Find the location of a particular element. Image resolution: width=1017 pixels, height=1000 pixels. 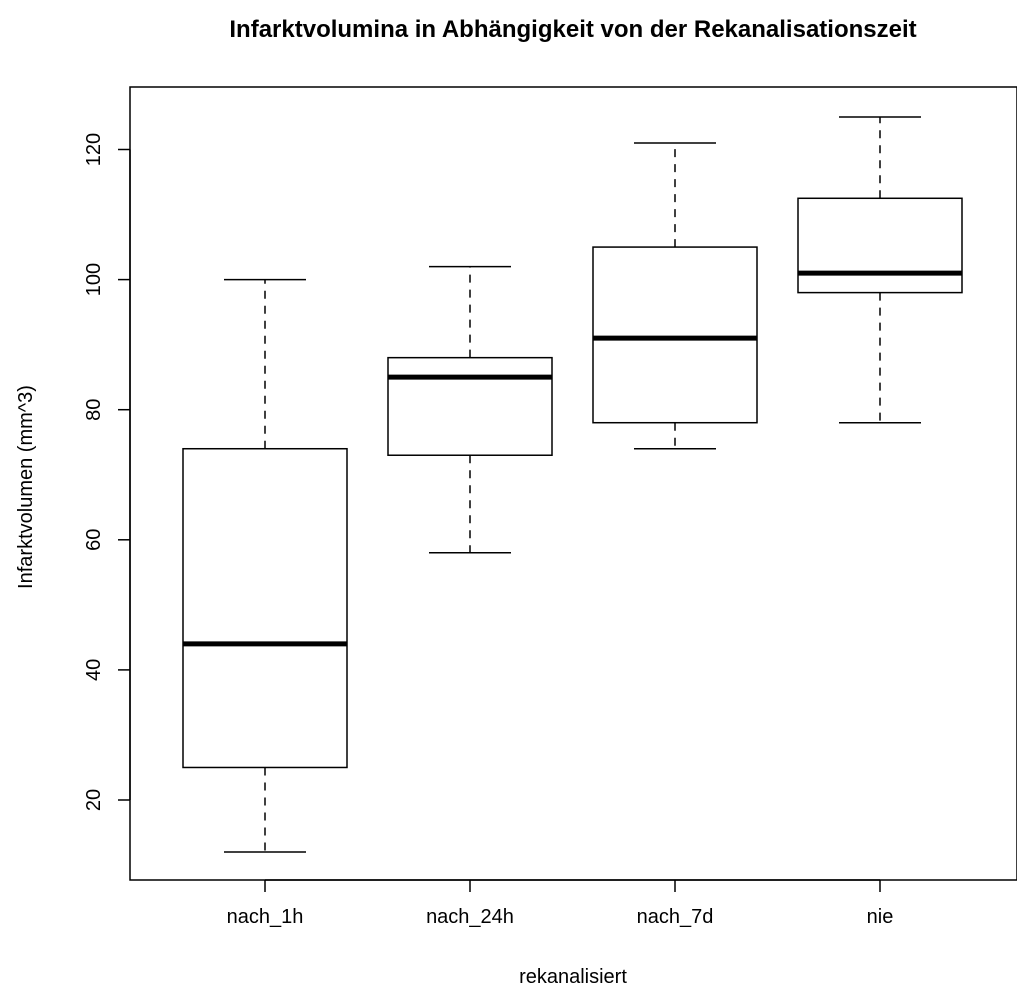

y-axis: 20 40 60 80 100 120 is located at coordinates (107, 472).